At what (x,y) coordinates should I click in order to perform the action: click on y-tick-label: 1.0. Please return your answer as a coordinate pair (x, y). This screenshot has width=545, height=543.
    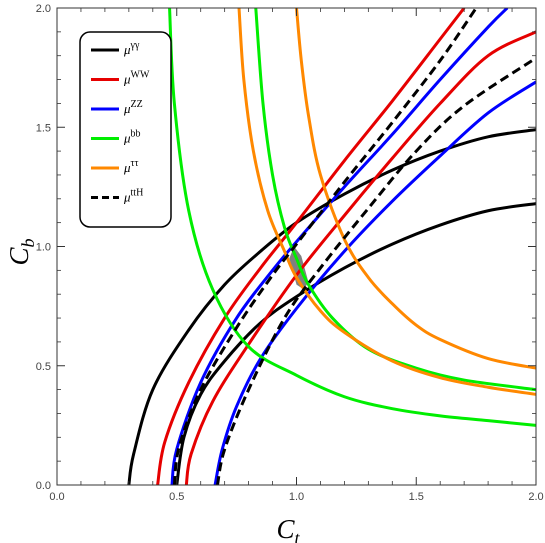
    Looking at the image, I should click on (43, 248).